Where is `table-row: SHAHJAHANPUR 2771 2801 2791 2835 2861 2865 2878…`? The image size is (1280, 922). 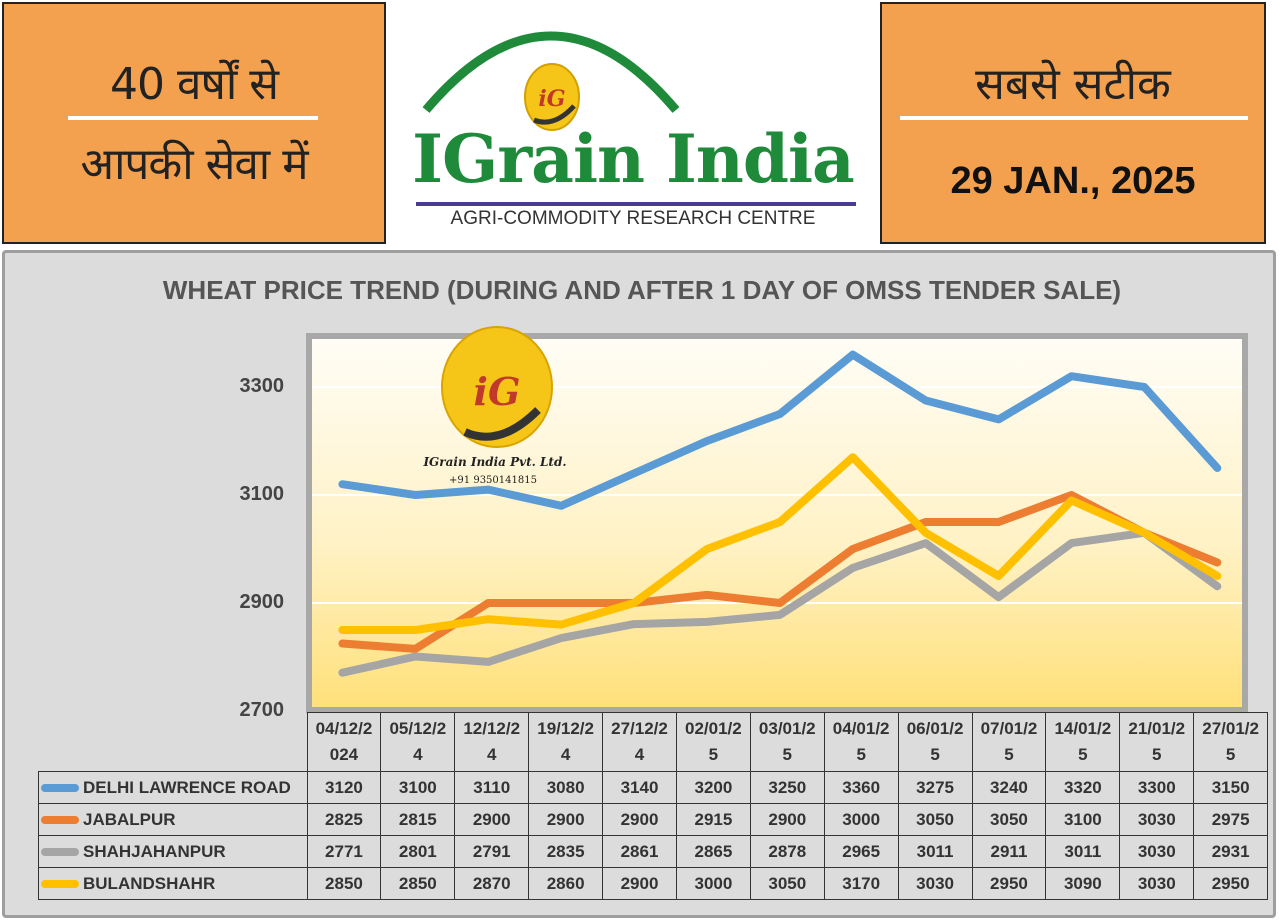 table-row: SHAHJAHANPUR 2771 2801 2791 2835 2861 2865 2878… is located at coordinates (653, 851).